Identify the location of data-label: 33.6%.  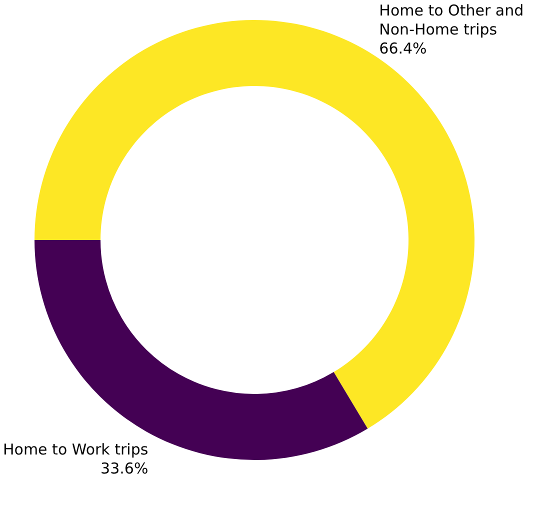
(124, 469).